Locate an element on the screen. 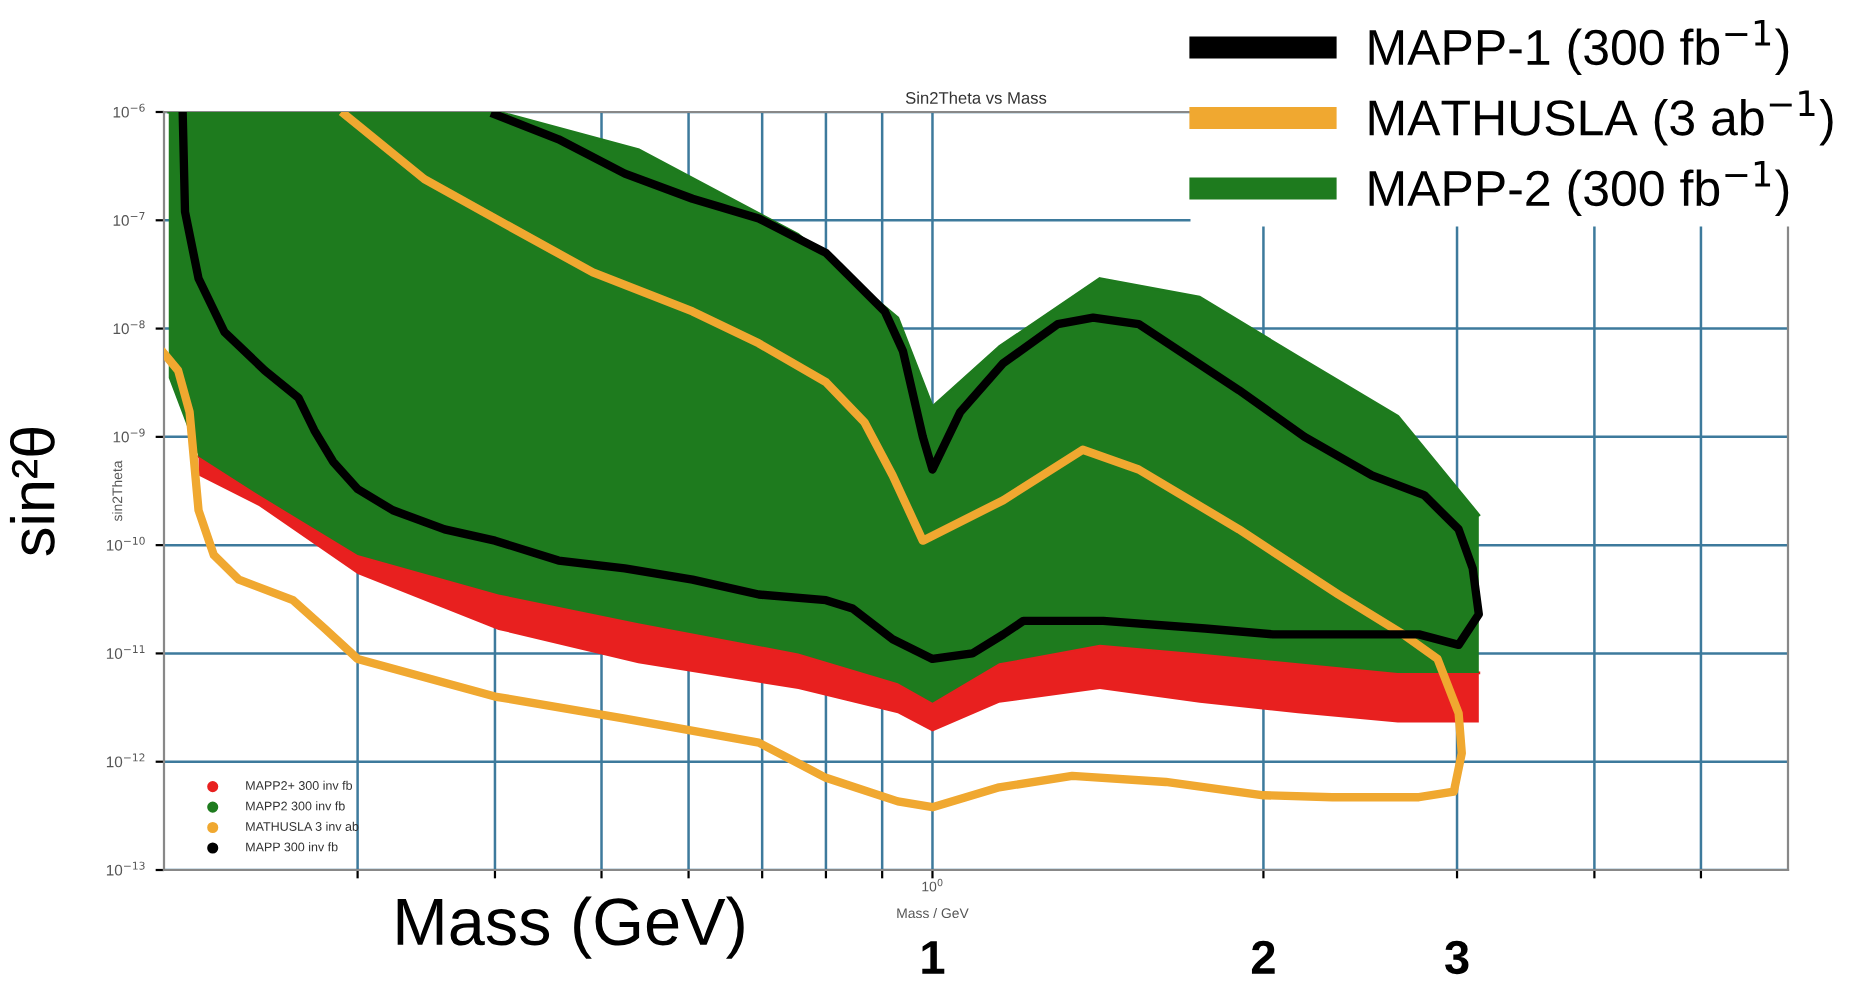 This screenshot has height=990, width=1856. chart-title: Sin2Theta vs Mass is located at coordinates (976, 97).